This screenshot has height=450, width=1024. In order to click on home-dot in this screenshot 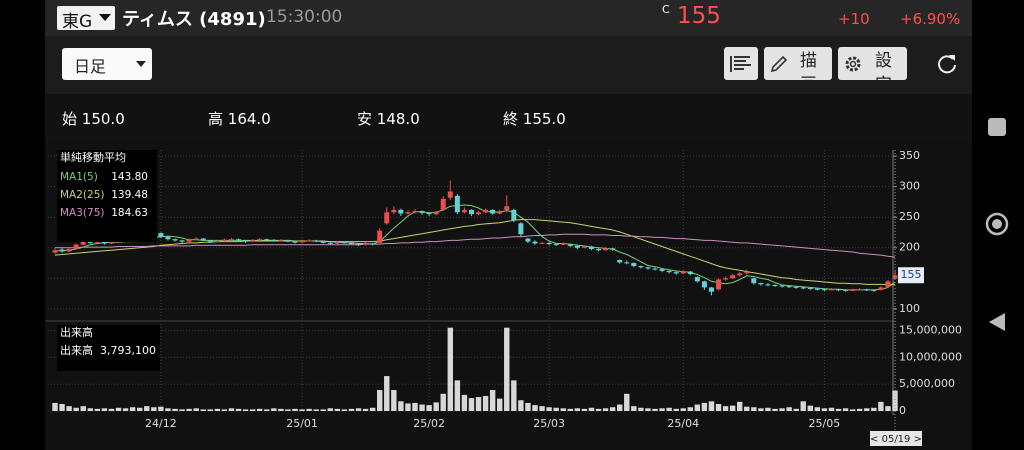, I will do `click(997, 224)`.